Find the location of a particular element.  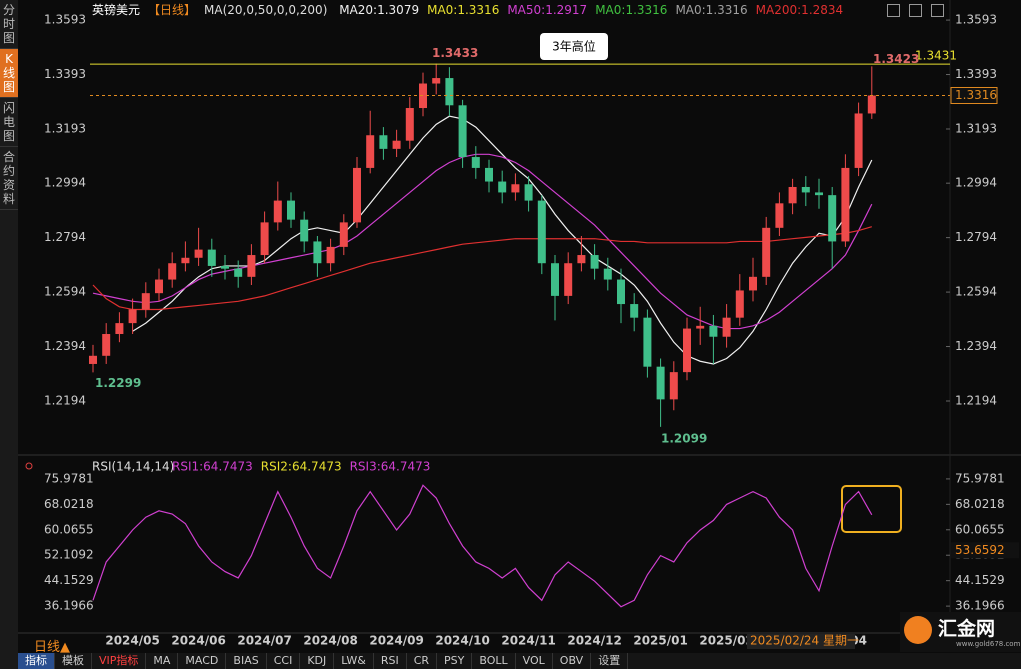

y-tick-label: 1.2794 is located at coordinates (65, 237).